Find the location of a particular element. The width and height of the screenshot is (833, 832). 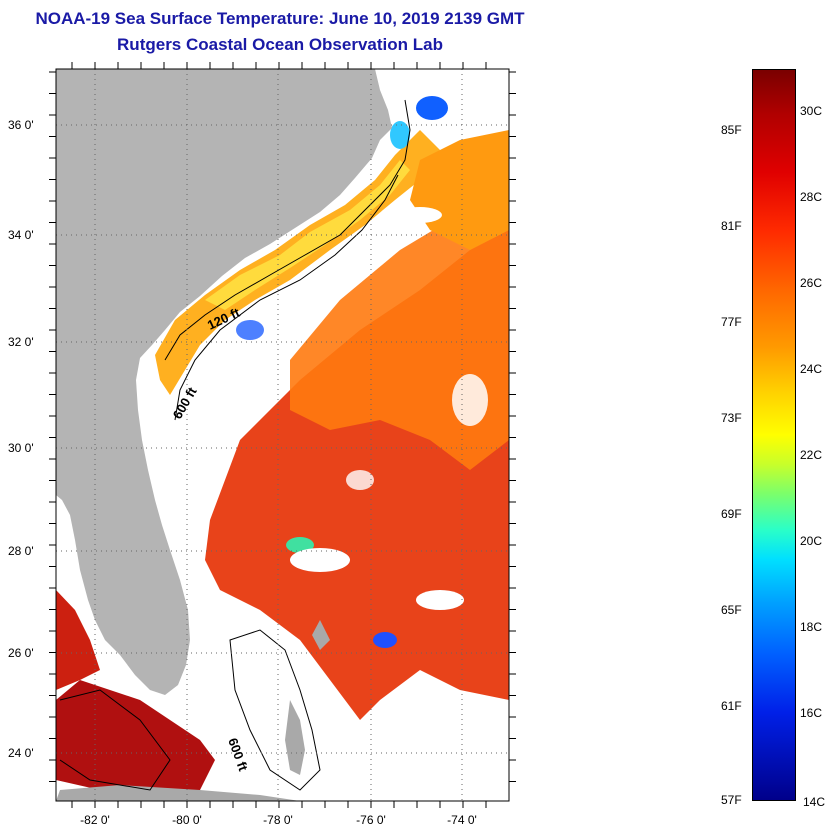

sst-gulf-warm is located at coordinates (135, 740).